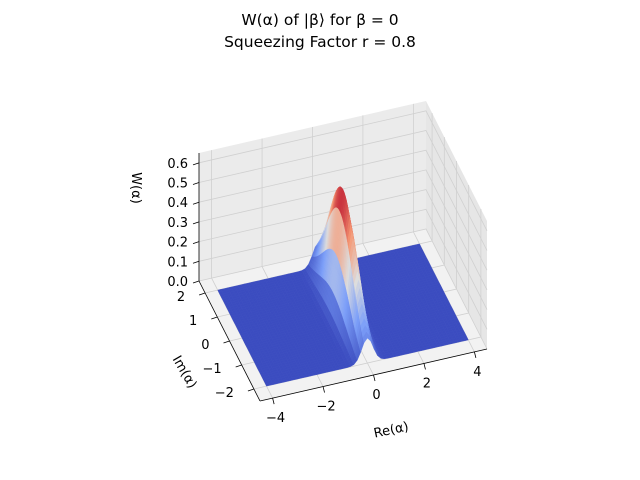 Image resolution: width=640 pixels, height=480 pixels. I want to click on y-tick-label: 0, so click(205, 345).